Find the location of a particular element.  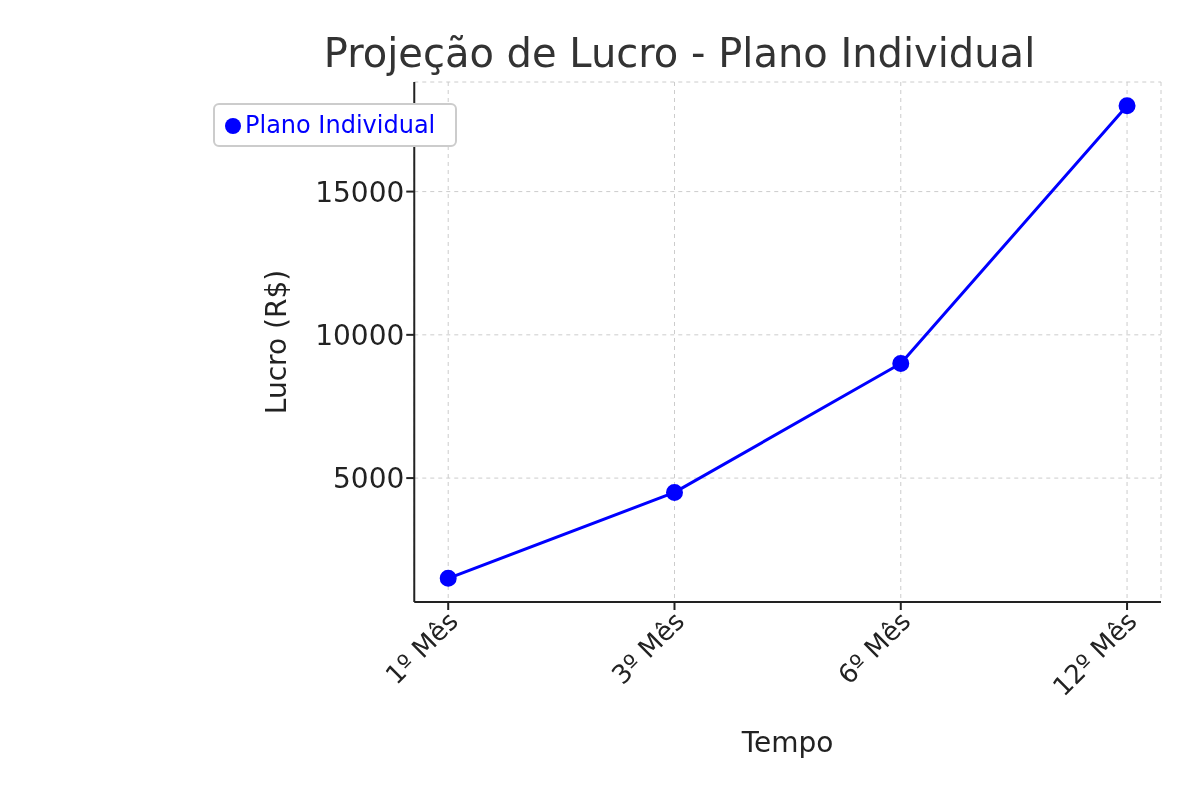

legend-label: Plano Individual is located at coordinates (340, 125).